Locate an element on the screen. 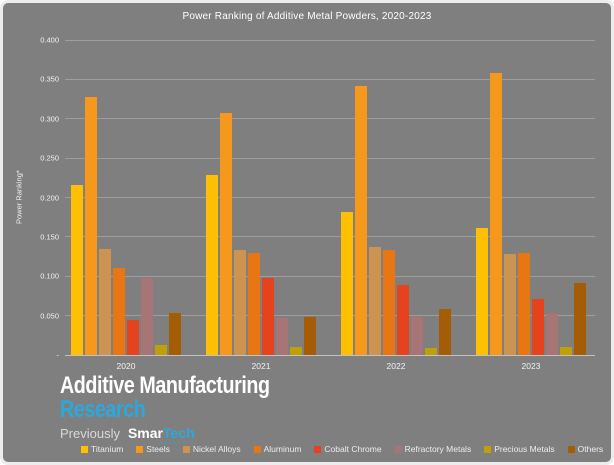 The height and width of the screenshot is (465, 614). legend-label: Aluminum is located at coordinates (282, 449).